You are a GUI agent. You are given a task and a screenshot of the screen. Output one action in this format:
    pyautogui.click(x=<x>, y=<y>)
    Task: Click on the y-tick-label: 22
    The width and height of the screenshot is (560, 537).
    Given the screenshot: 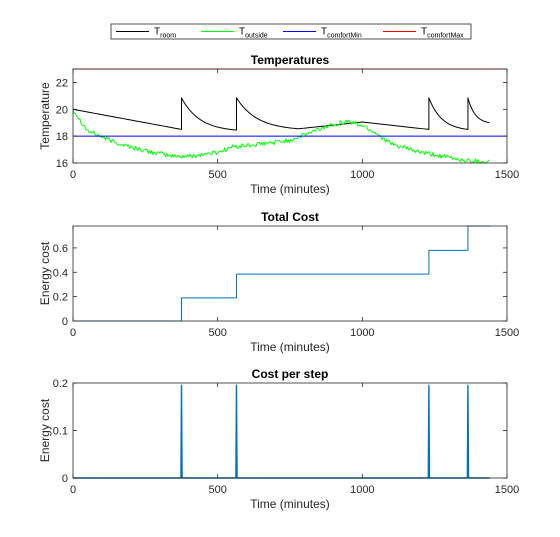 What is the action you would take?
    pyautogui.click(x=62, y=83)
    